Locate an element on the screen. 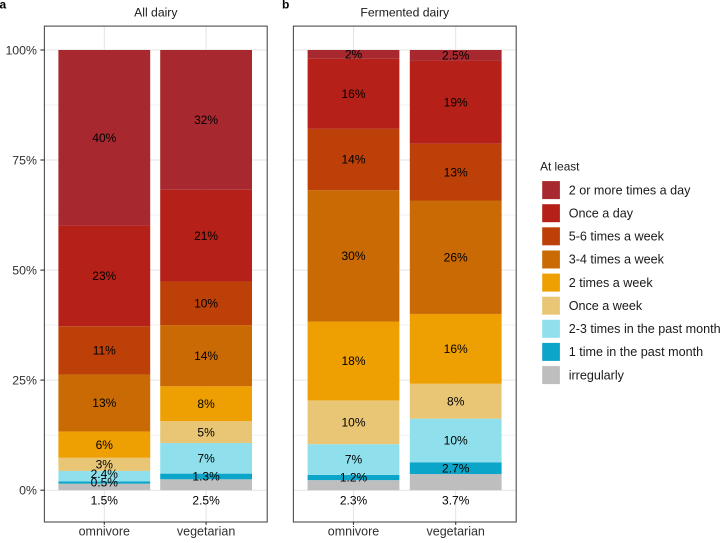 Image resolution: width=720 pixels, height=543 pixels. svg-text: 2-3 times in the past month is located at coordinates (644, 329).